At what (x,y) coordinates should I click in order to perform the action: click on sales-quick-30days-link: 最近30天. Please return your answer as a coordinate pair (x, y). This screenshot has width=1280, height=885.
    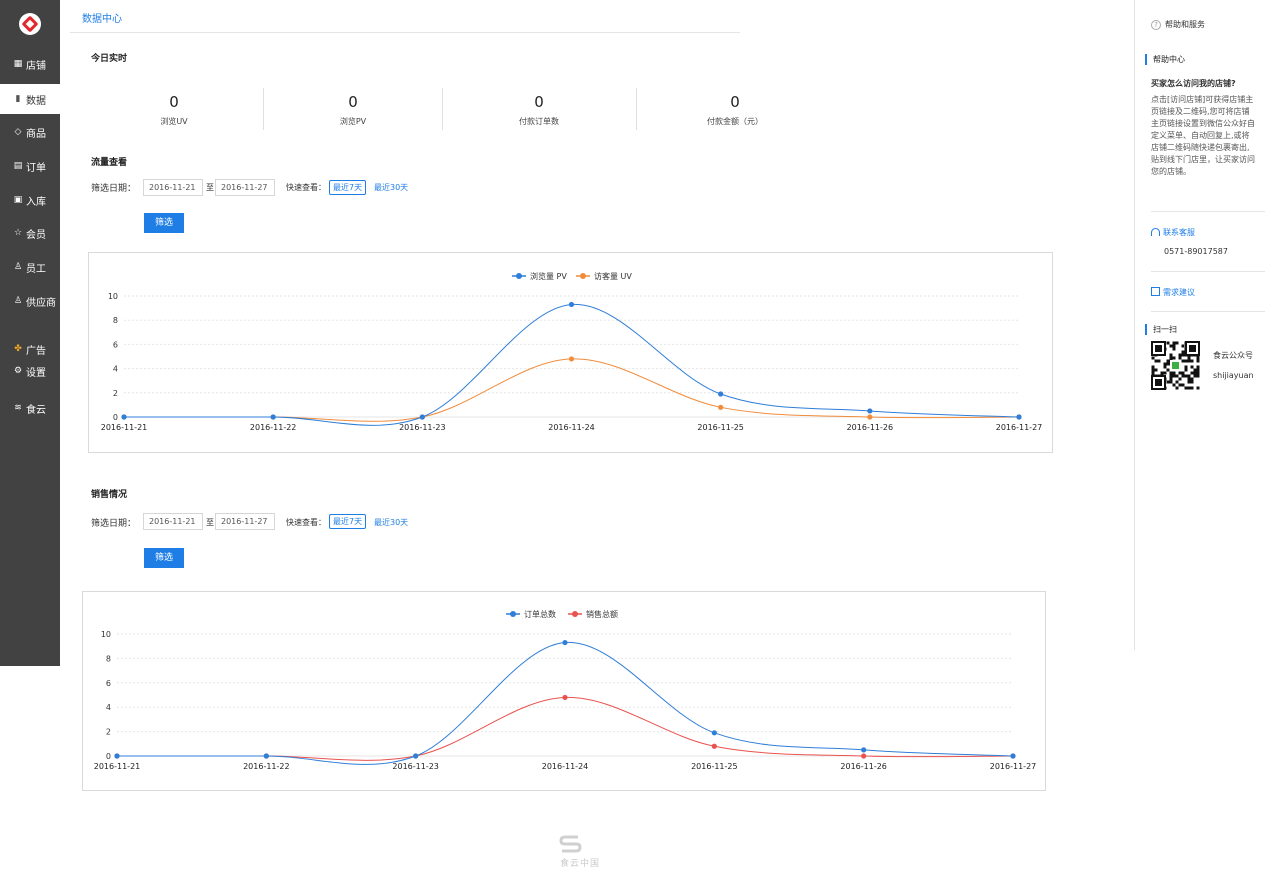
    Looking at the image, I should click on (391, 522).